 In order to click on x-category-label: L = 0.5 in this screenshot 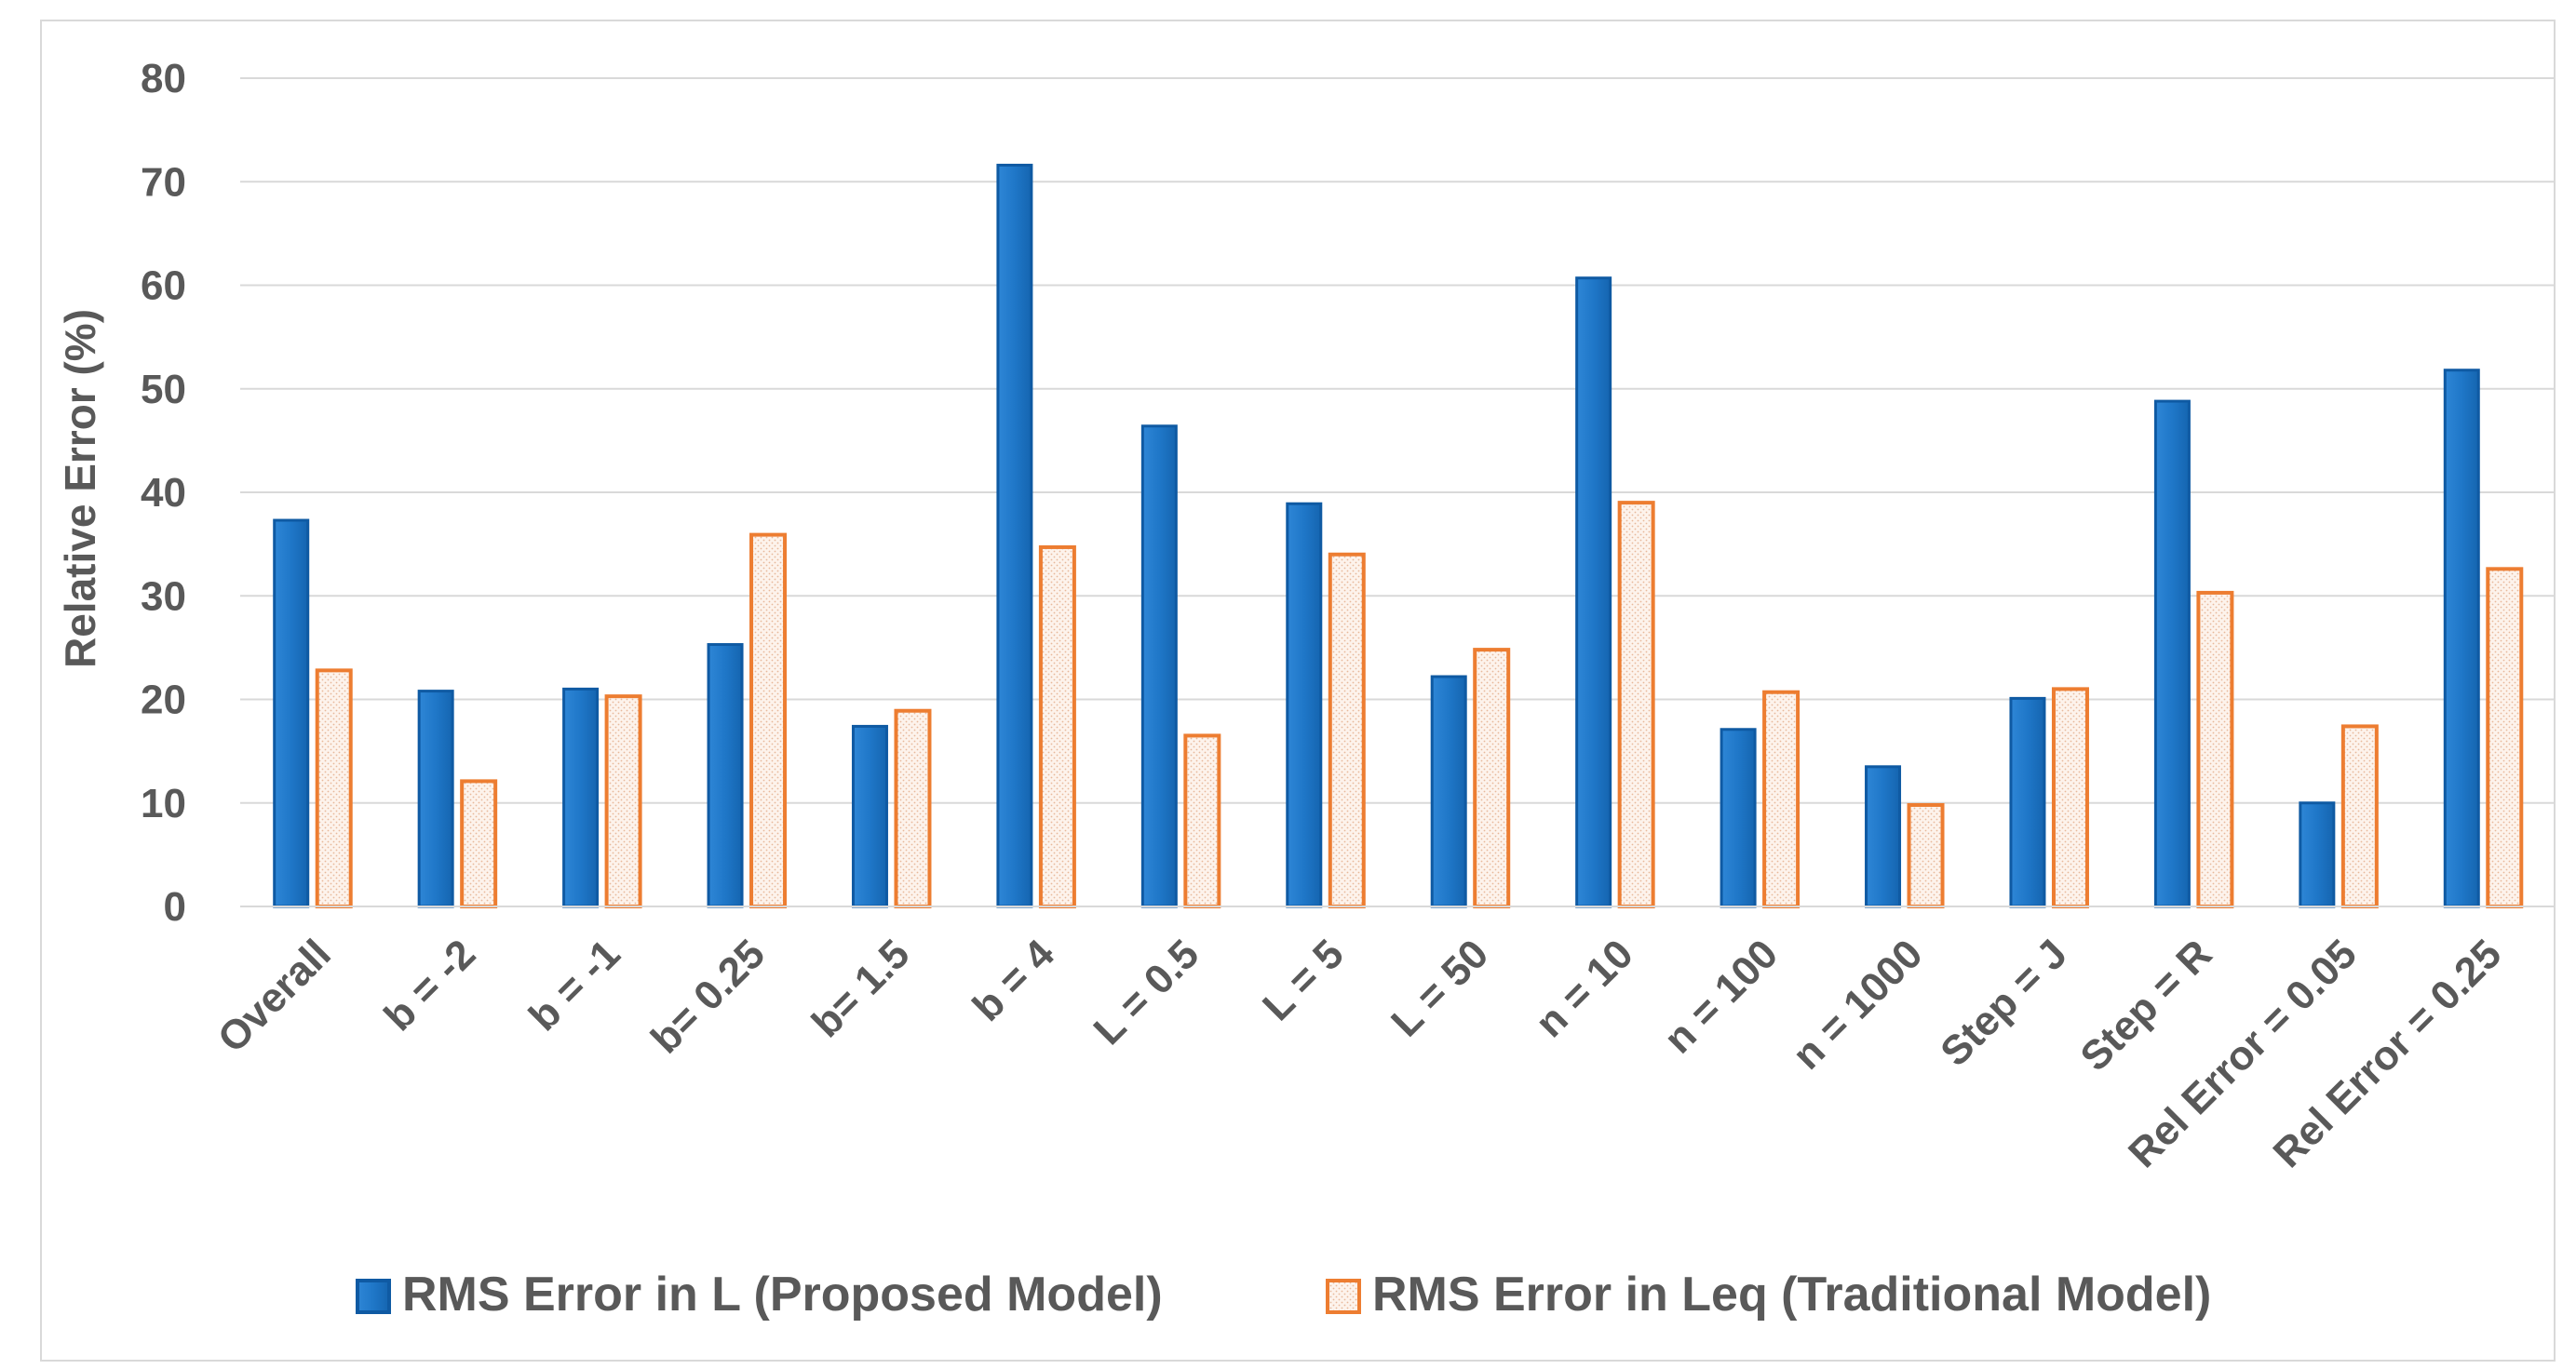, I will do `click(1147, 992)`.